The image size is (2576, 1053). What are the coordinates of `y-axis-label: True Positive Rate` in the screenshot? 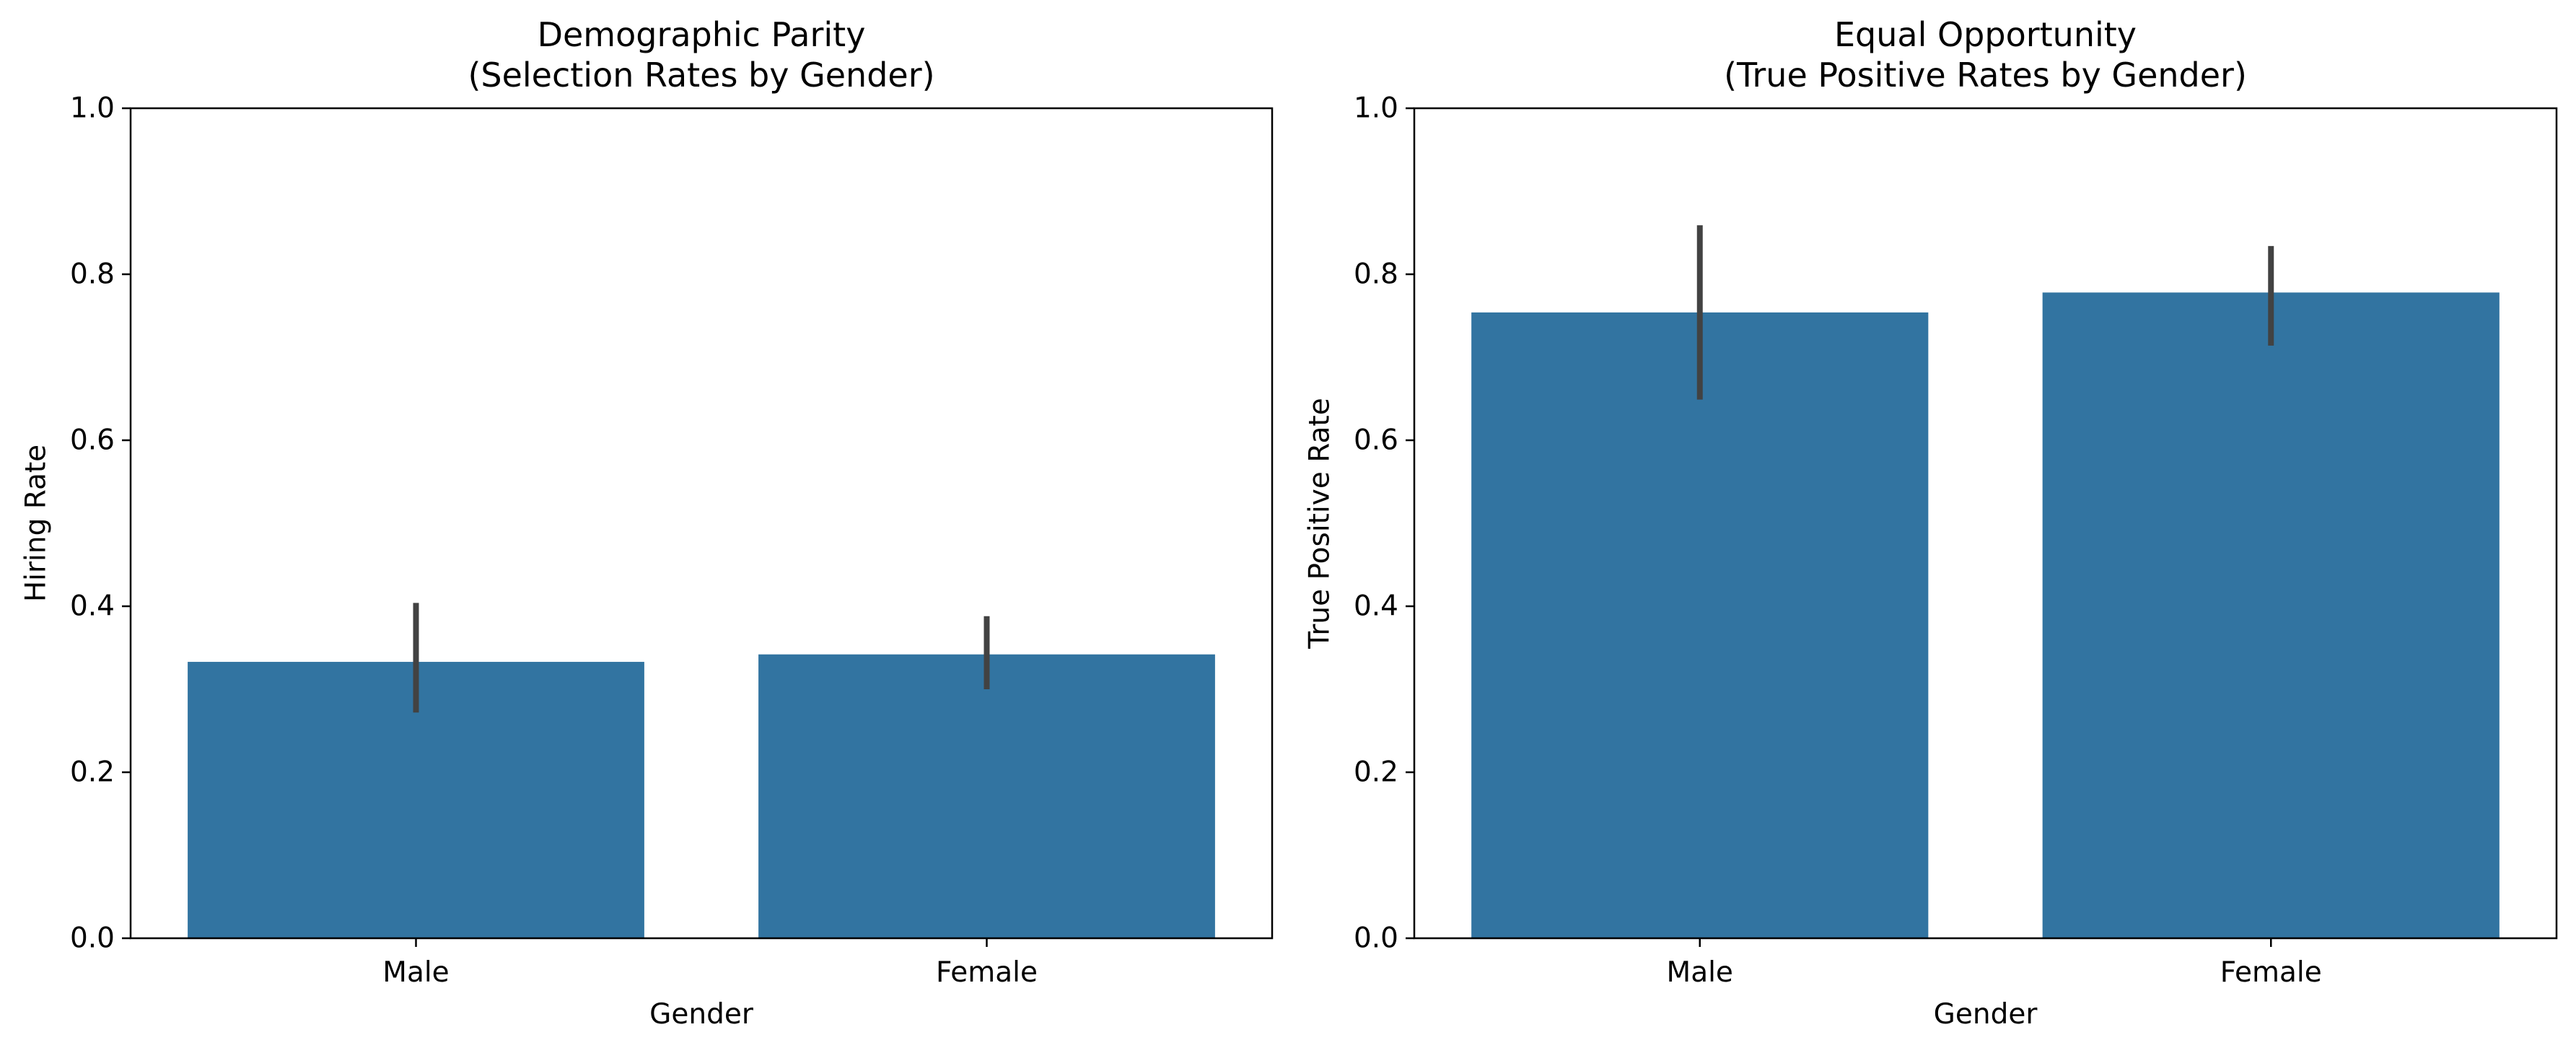 It's located at (1320, 523).